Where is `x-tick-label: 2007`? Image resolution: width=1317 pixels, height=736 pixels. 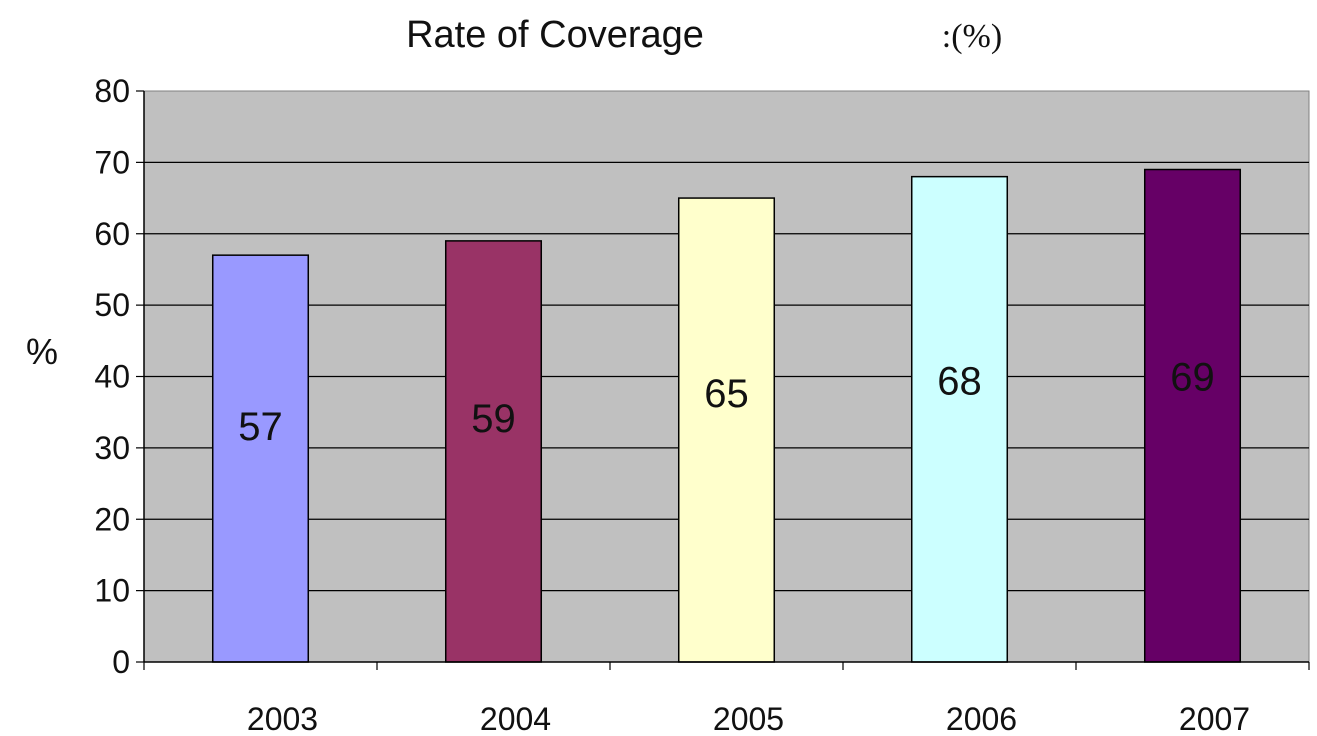
x-tick-label: 2007 is located at coordinates (1214, 718).